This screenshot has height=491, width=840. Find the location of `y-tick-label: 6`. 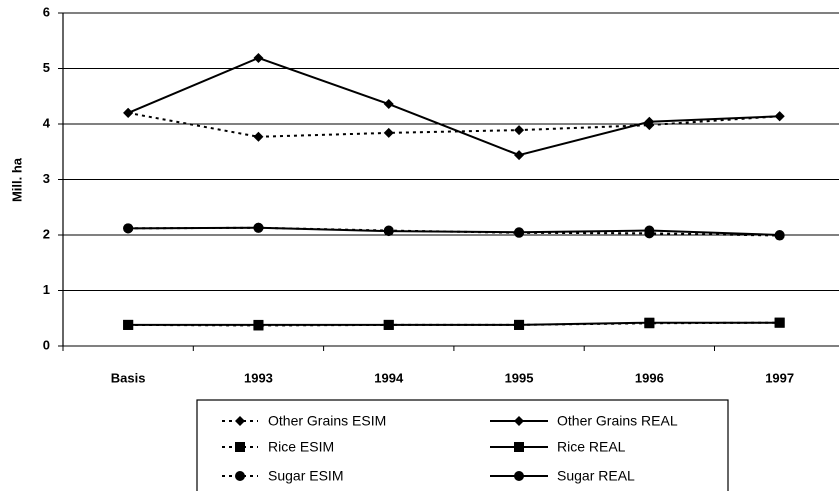

y-tick-label: 6 is located at coordinates (46, 11).